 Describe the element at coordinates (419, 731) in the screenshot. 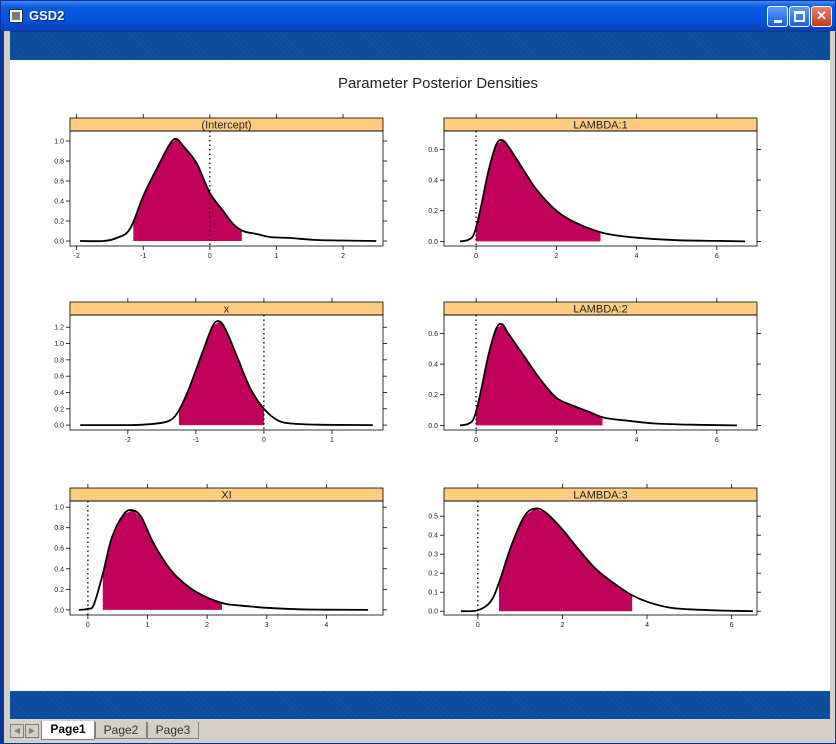

I see `sheet-tab-strip: ◀ ▶ Page1 Page2 Page3` at that location.